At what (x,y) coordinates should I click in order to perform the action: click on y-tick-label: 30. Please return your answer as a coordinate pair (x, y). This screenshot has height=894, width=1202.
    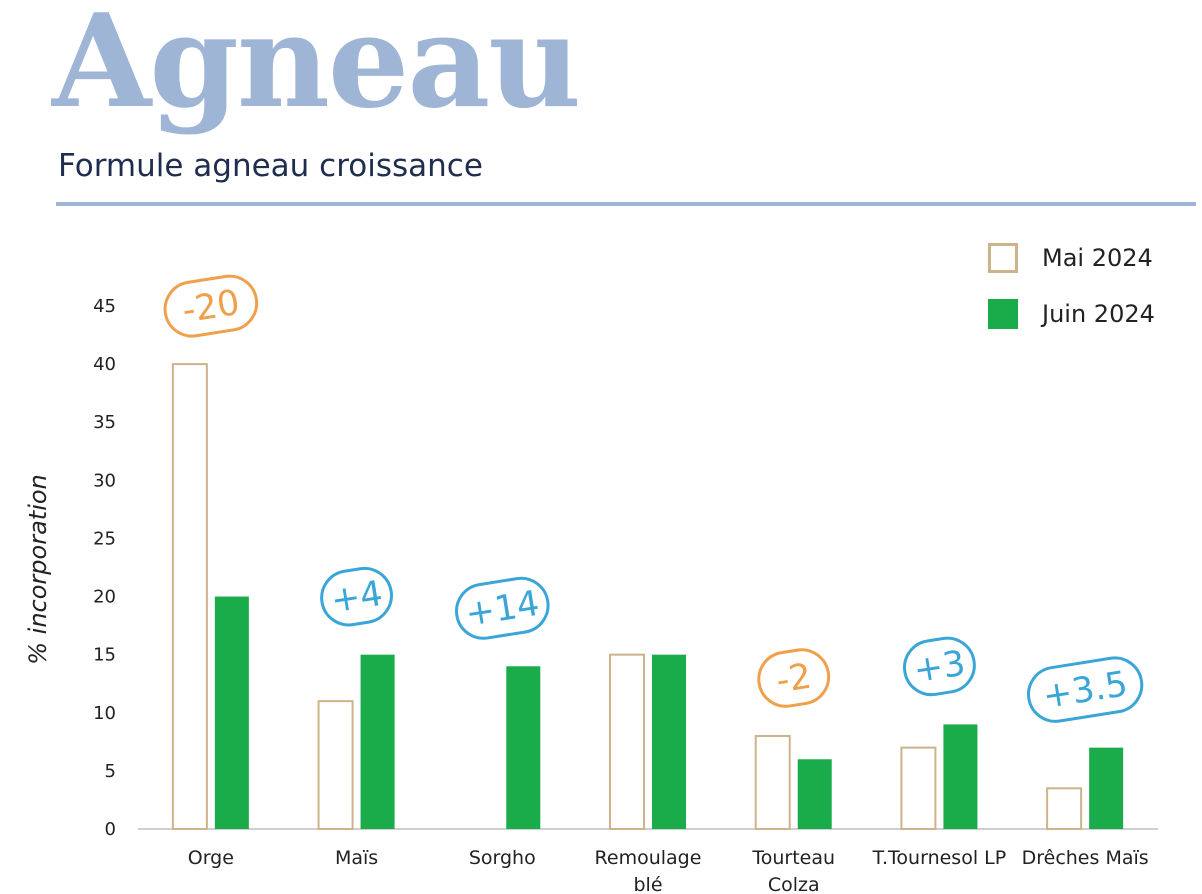
    Looking at the image, I should click on (104, 480).